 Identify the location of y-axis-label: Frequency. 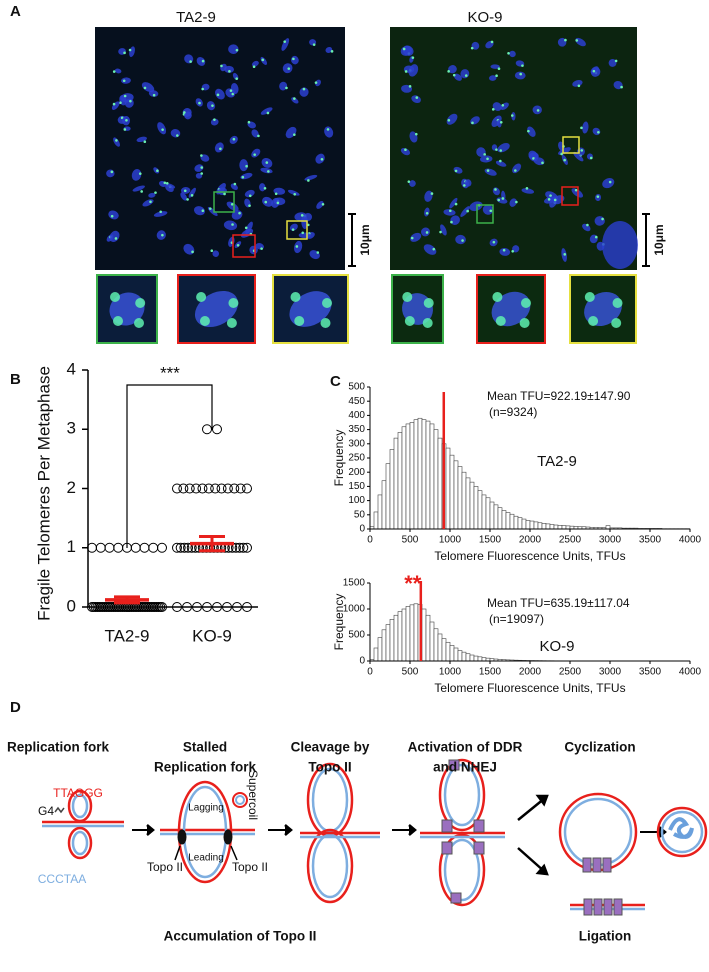
(339, 458).